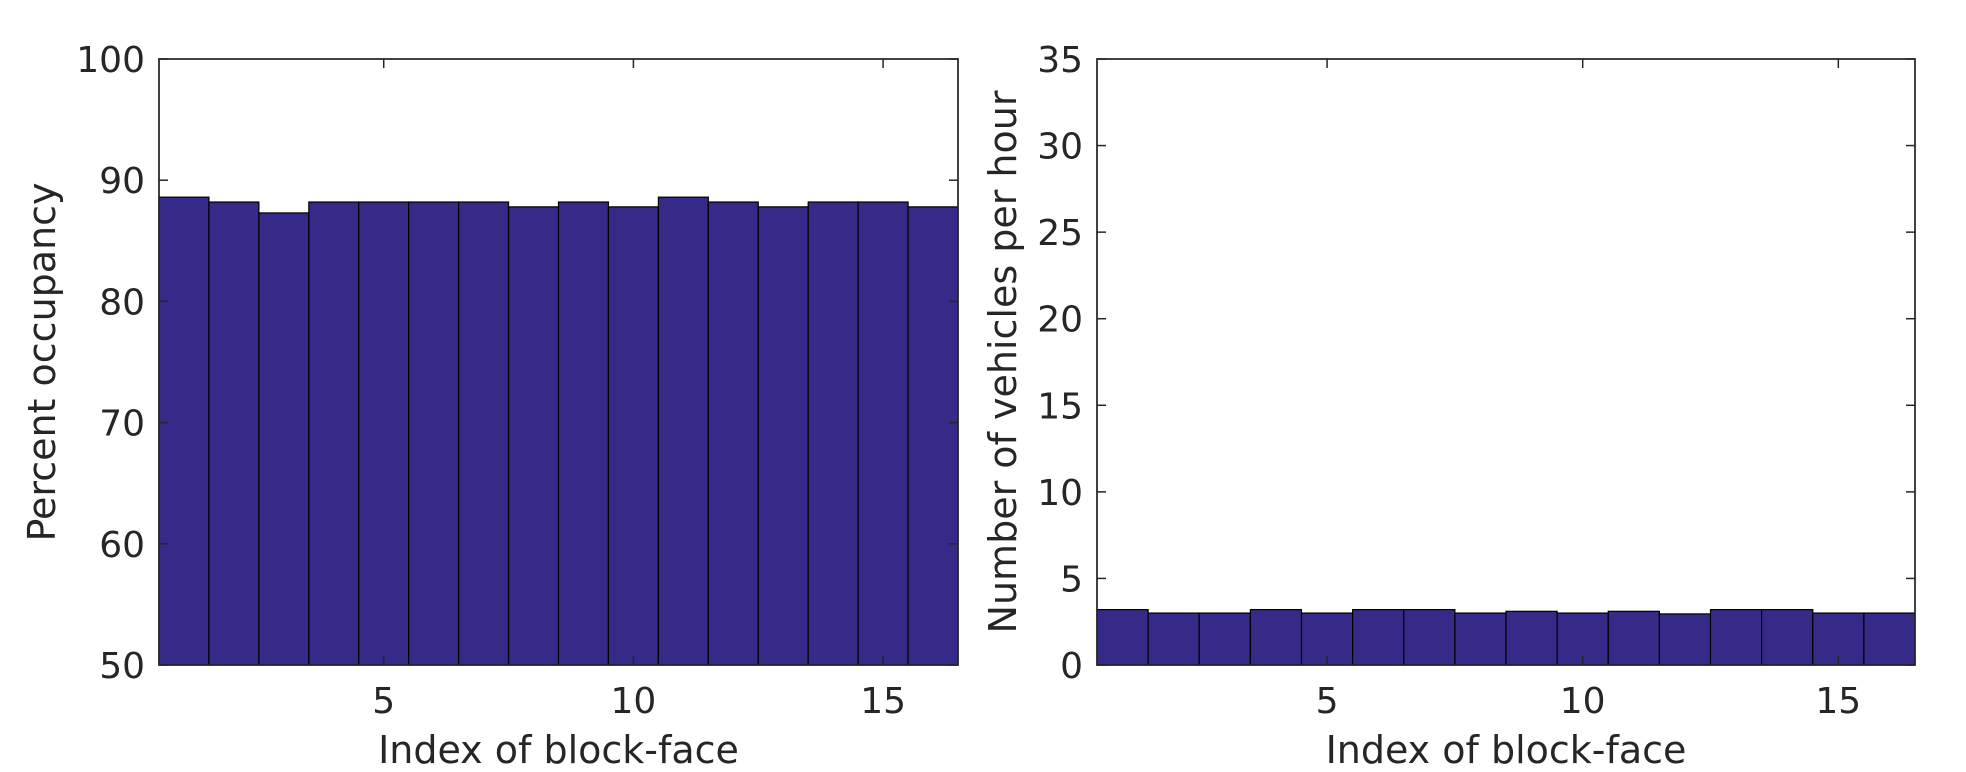 The height and width of the screenshot is (772, 1966). Describe the element at coordinates (122, 545) in the screenshot. I see `chart-1-ytick-label: 60` at that location.